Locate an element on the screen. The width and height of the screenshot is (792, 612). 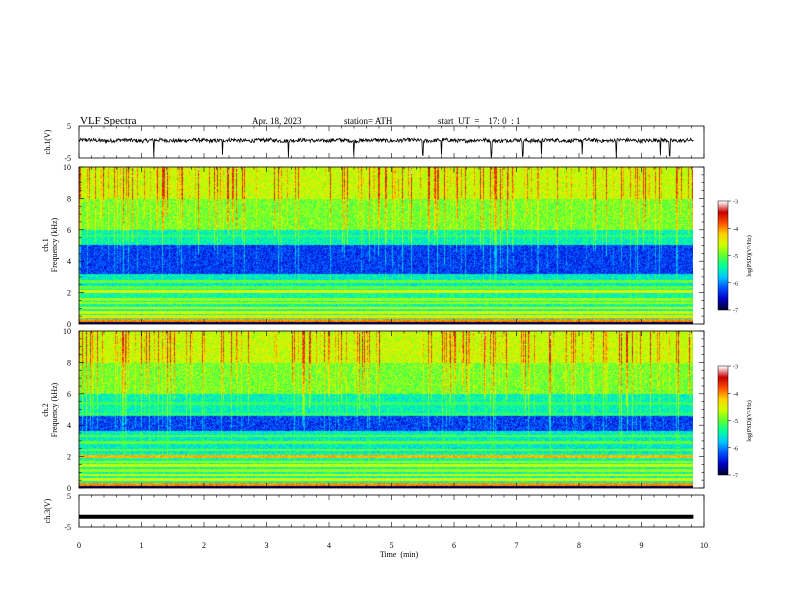
ch2-cbar-tick--5: -5 is located at coordinates (735, 422).